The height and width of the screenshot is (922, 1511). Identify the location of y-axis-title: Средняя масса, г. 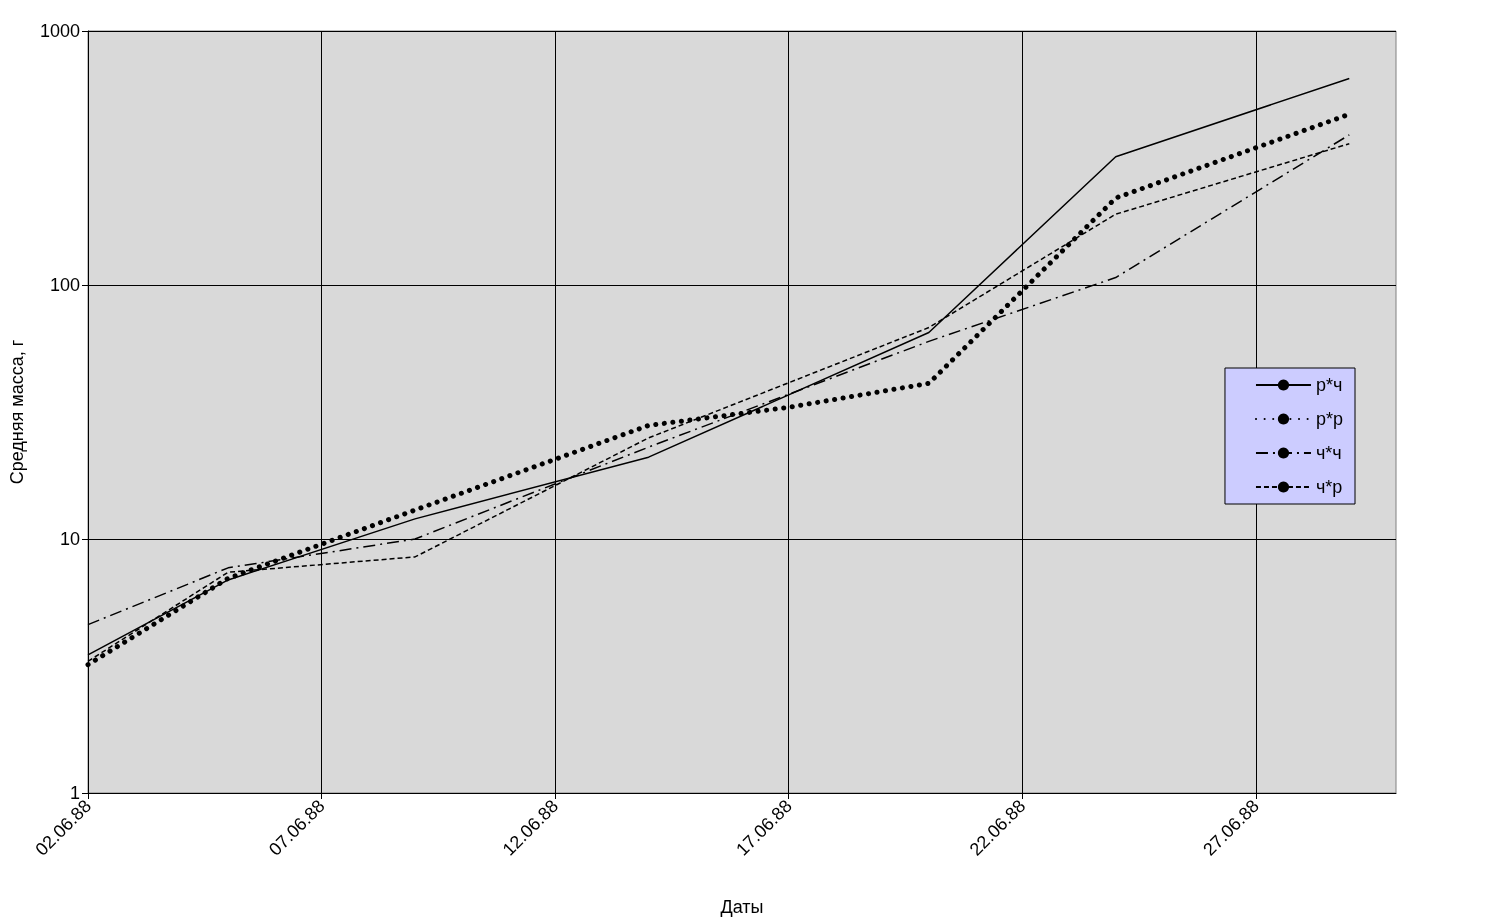
(17, 412).